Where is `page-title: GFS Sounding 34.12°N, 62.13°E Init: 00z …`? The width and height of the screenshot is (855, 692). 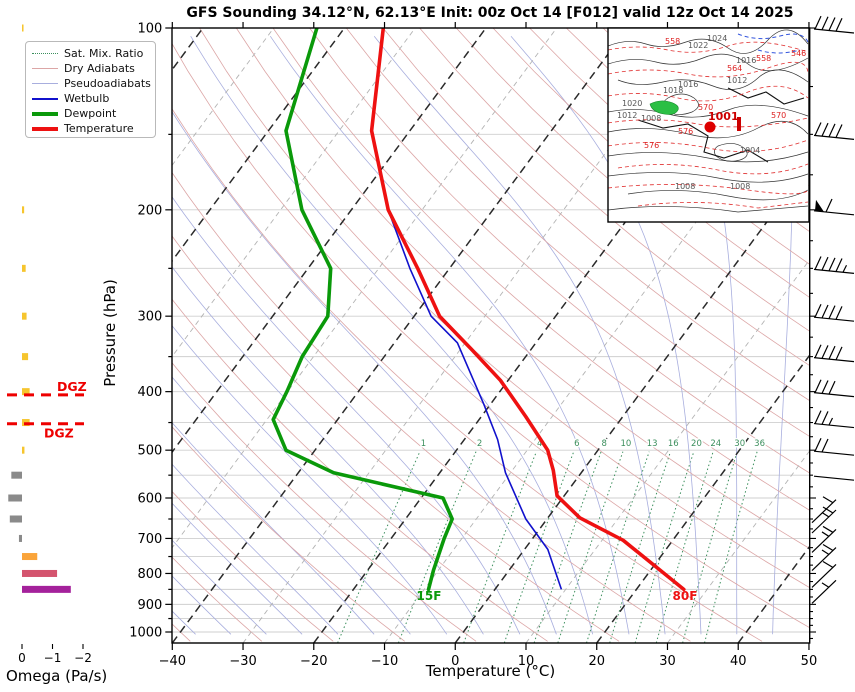 page-title: GFS Sounding 34.12°N, 62.13°E Init: 00z … is located at coordinates (490, 13).